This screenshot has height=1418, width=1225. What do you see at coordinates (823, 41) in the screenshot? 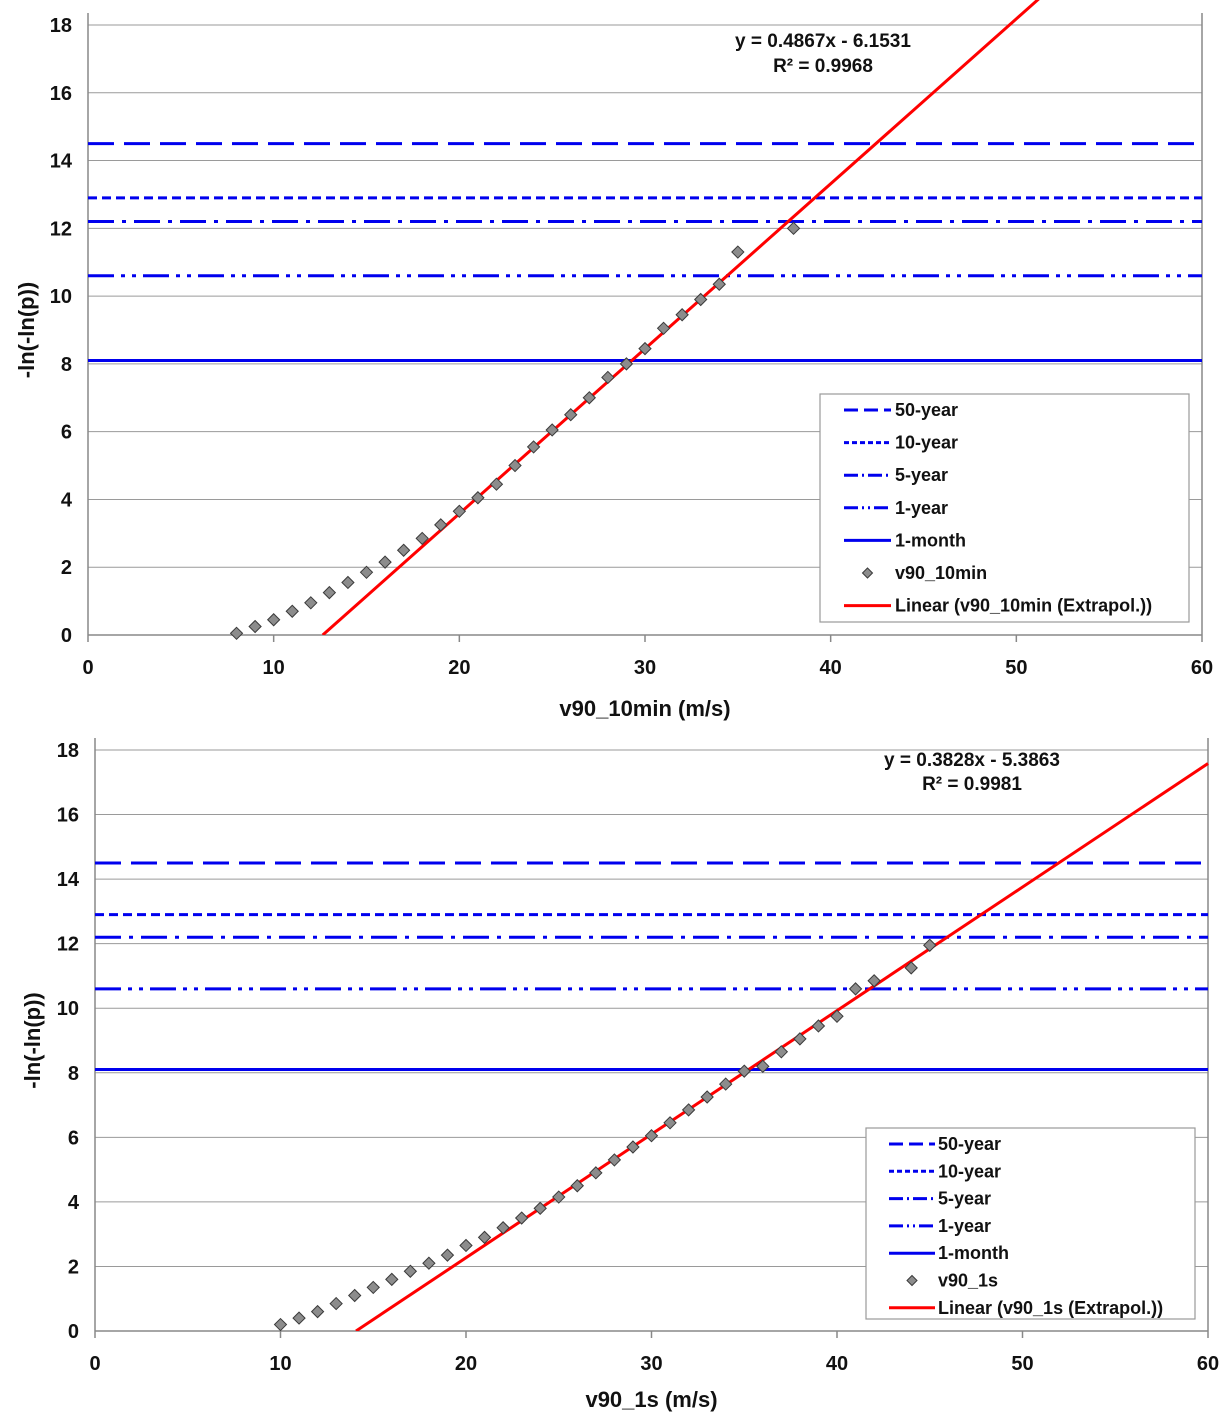
I see `trendline-equation: y = 0.4867x - 6.1531` at bounding box center [823, 41].